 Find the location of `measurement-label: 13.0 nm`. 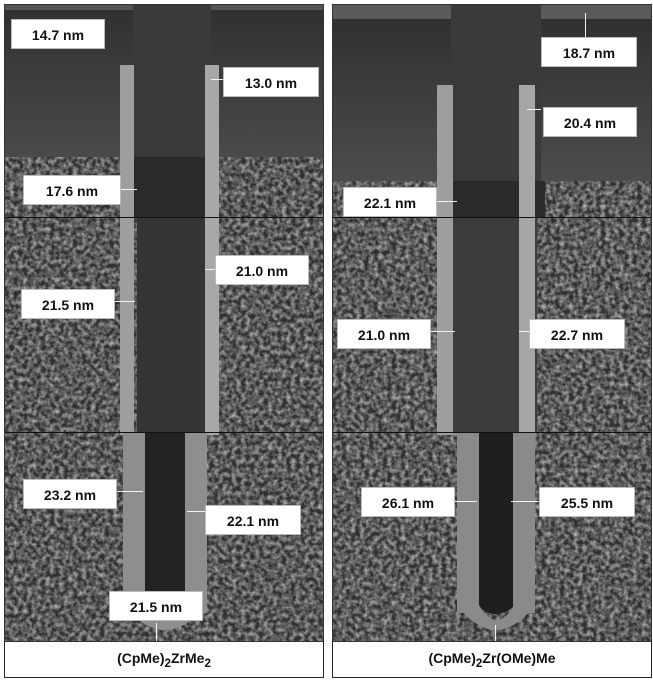

measurement-label: 13.0 nm is located at coordinates (271, 82).